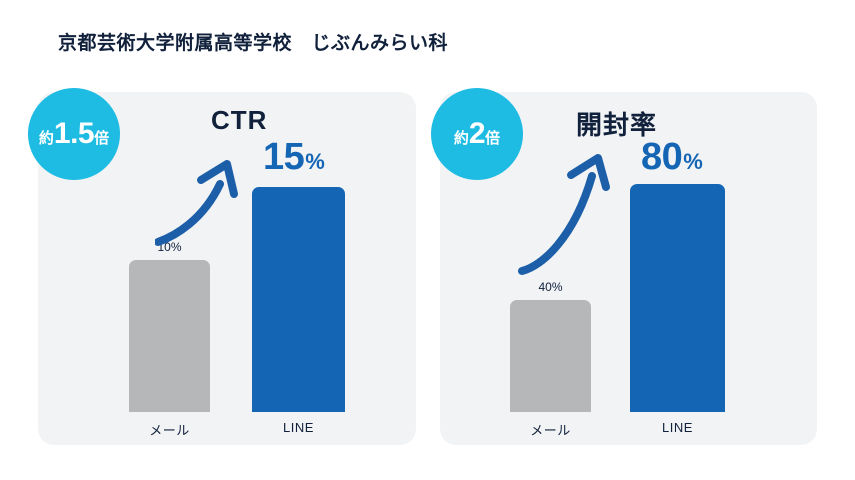  Describe the element at coordinates (169, 430) in the screenshot. I see `axis-label-ctr-mail: メール` at that location.